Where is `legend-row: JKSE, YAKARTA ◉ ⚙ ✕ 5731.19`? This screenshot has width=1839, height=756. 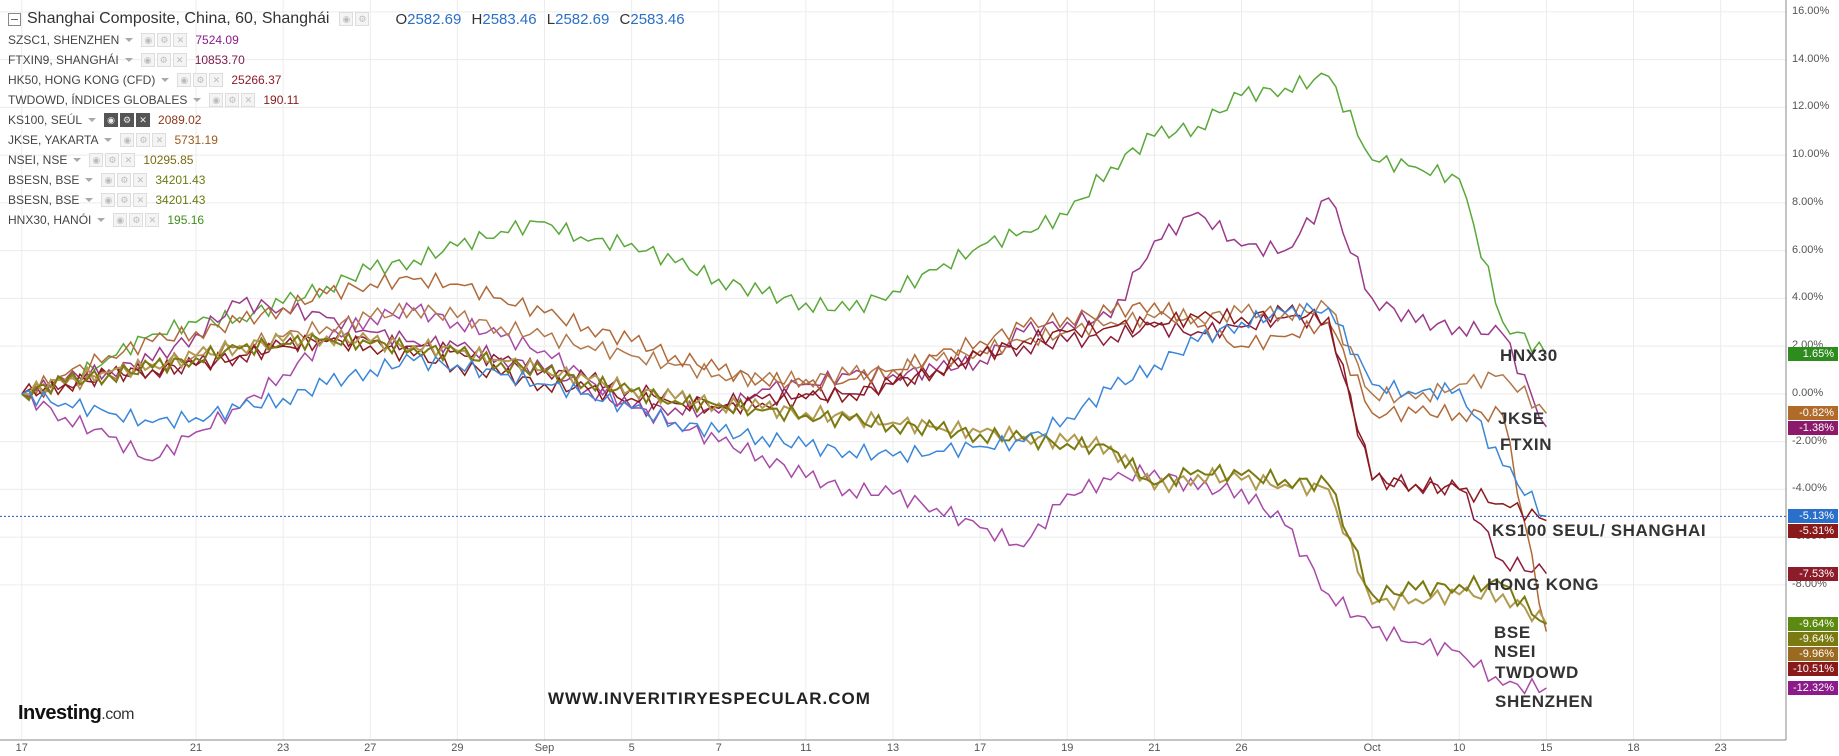
legend-row: JKSE, YAKARTA ◉ ⚙ ✕ 5731.19 is located at coordinates (346, 140).